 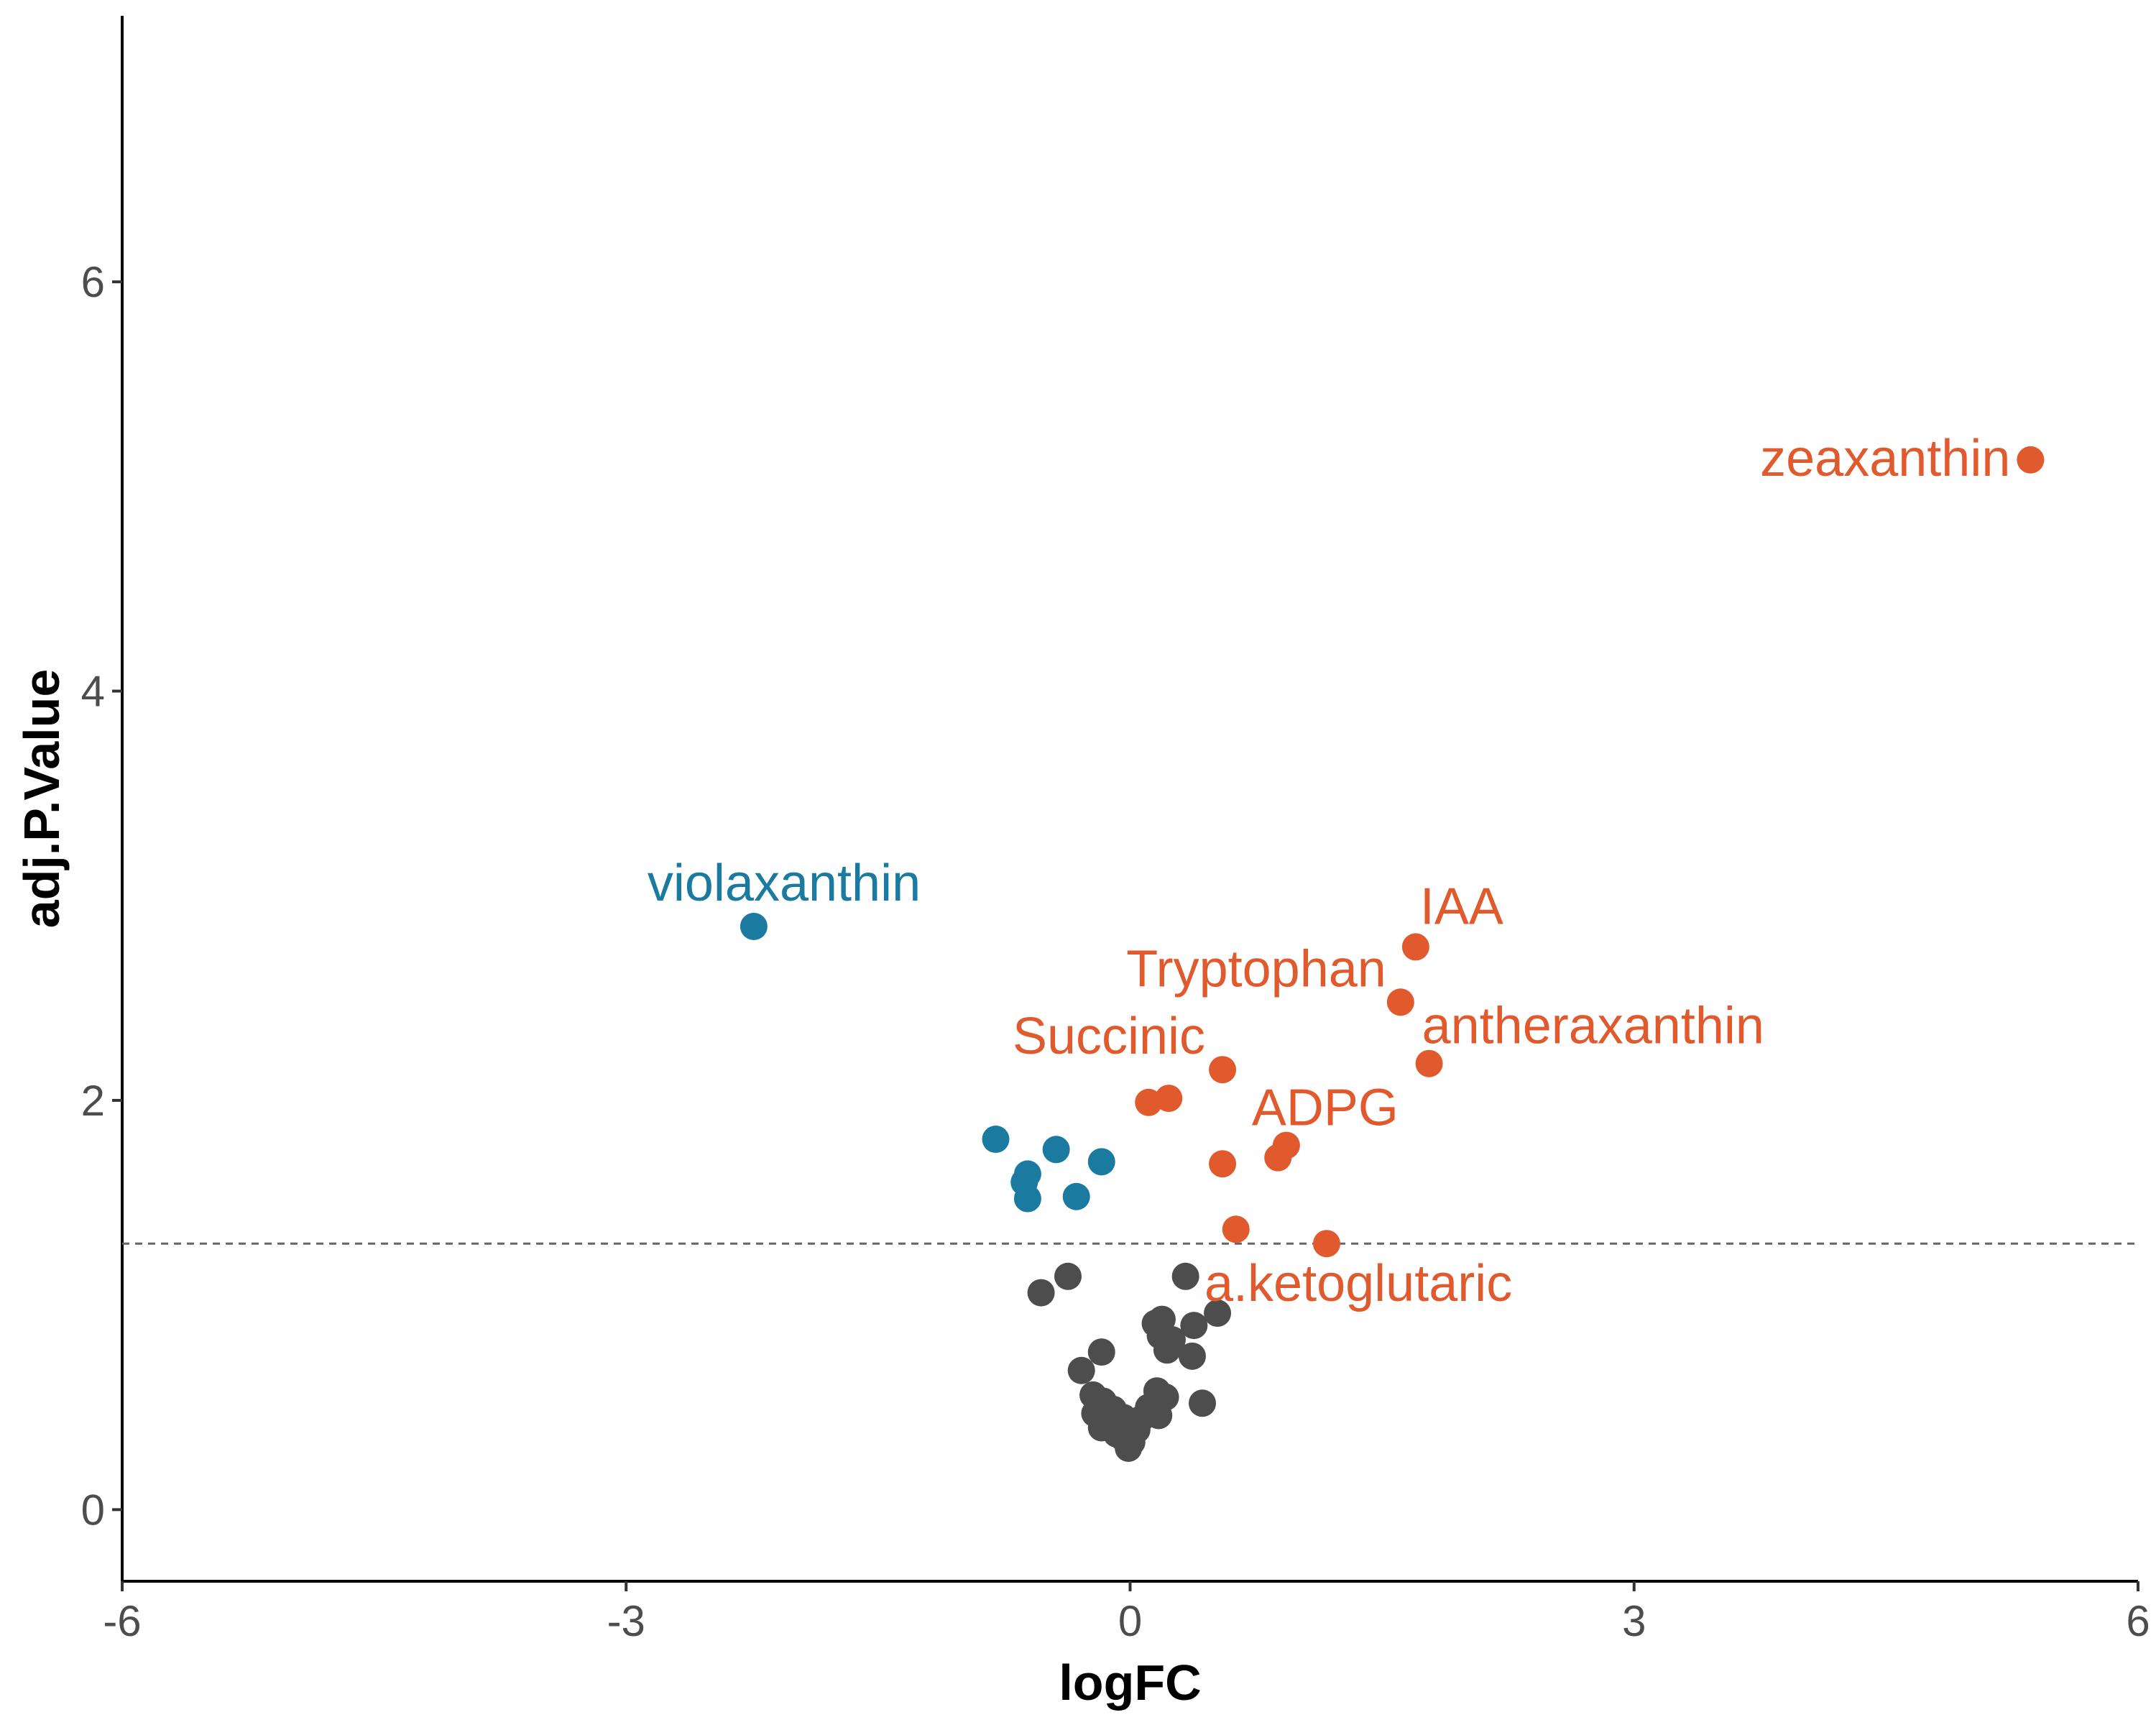 What do you see at coordinates (626, 1621) in the screenshot?
I see `x-tick-label: -3` at bounding box center [626, 1621].